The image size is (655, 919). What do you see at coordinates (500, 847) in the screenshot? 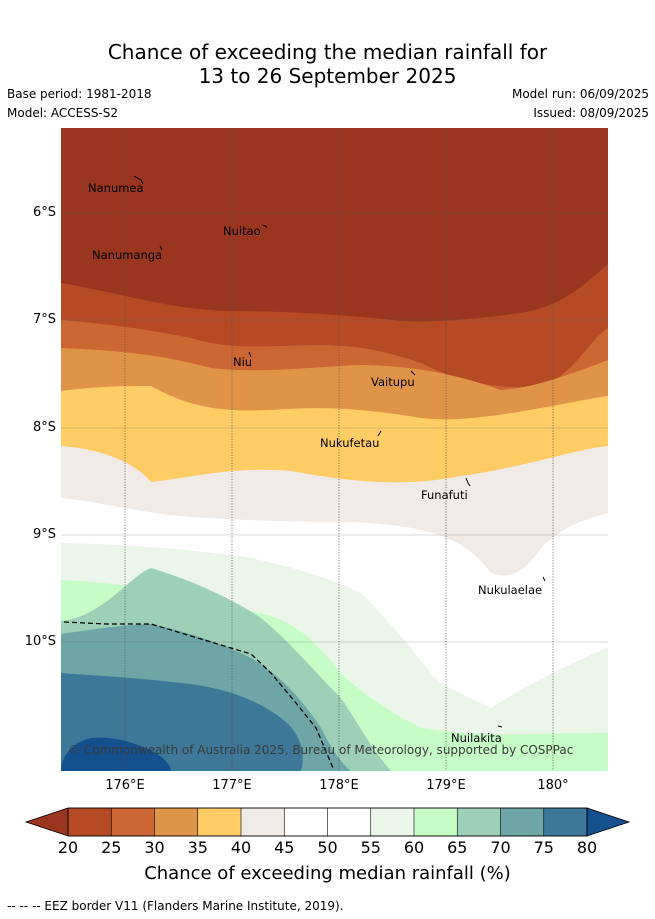
I see `colorbar-tick-label: 70` at bounding box center [500, 847].